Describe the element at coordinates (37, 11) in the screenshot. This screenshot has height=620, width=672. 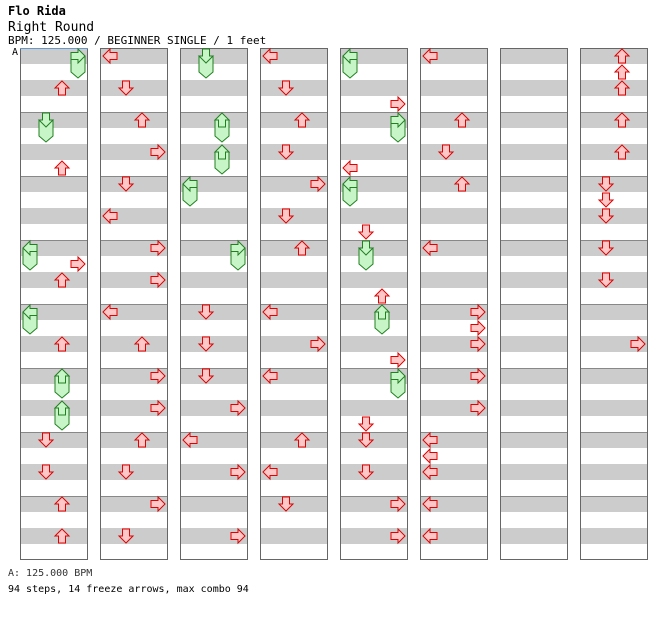
I see `song-artist: Flo Rida` at that location.